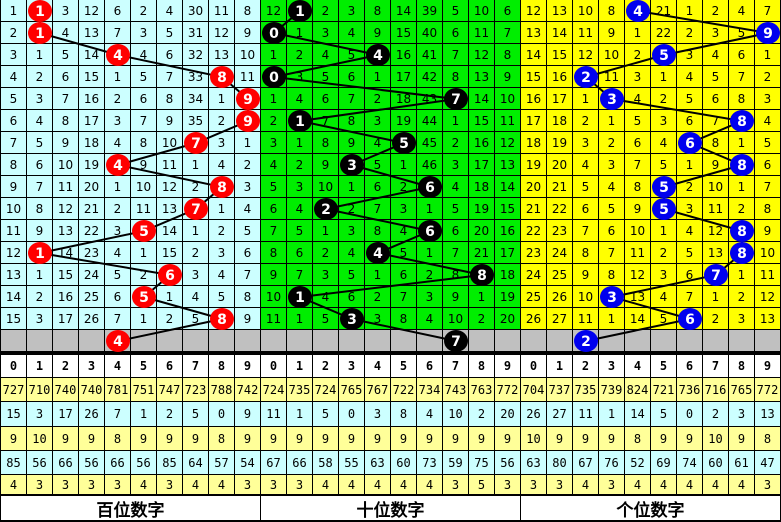  Describe the element at coordinates (430, 165) in the screenshot. I see `omission-cell: 46` at that location.